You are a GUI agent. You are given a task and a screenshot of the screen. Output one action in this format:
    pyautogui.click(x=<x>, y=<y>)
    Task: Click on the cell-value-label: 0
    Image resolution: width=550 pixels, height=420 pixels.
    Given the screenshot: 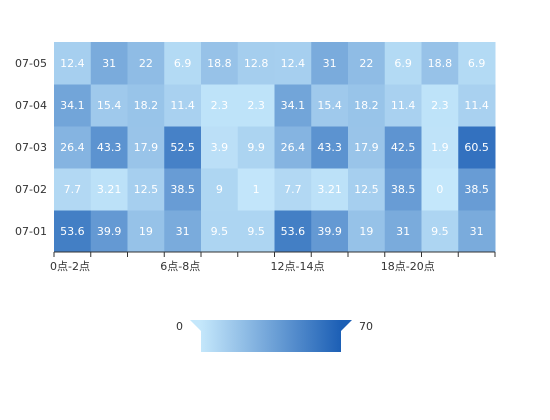 What is the action you would take?
    pyautogui.click(x=439, y=189)
    